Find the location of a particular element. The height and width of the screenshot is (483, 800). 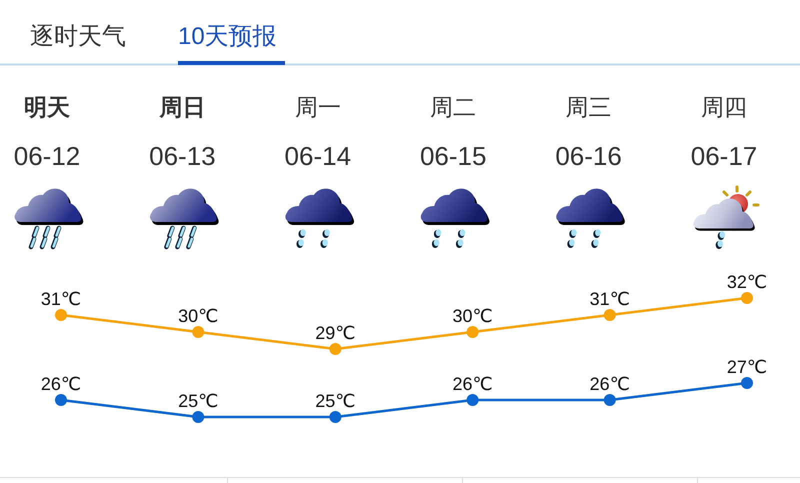

data-label: 29℃ is located at coordinates (335, 333).